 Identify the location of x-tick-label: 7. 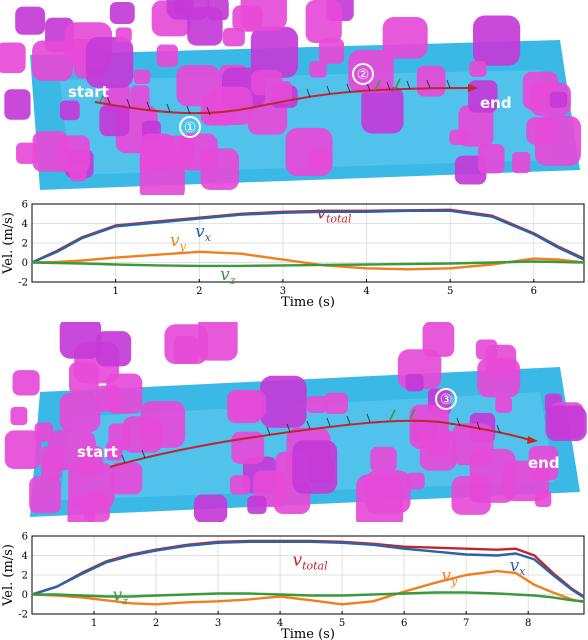
(466, 623).